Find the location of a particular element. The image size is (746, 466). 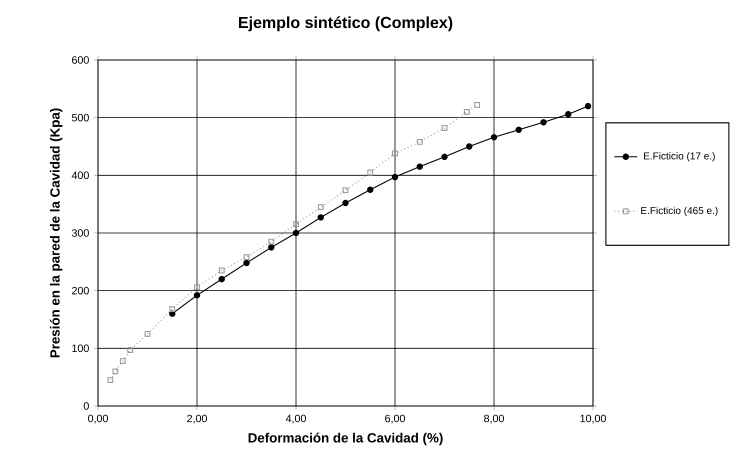

x-tick-label: 6,00 is located at coordinates (395, 419).